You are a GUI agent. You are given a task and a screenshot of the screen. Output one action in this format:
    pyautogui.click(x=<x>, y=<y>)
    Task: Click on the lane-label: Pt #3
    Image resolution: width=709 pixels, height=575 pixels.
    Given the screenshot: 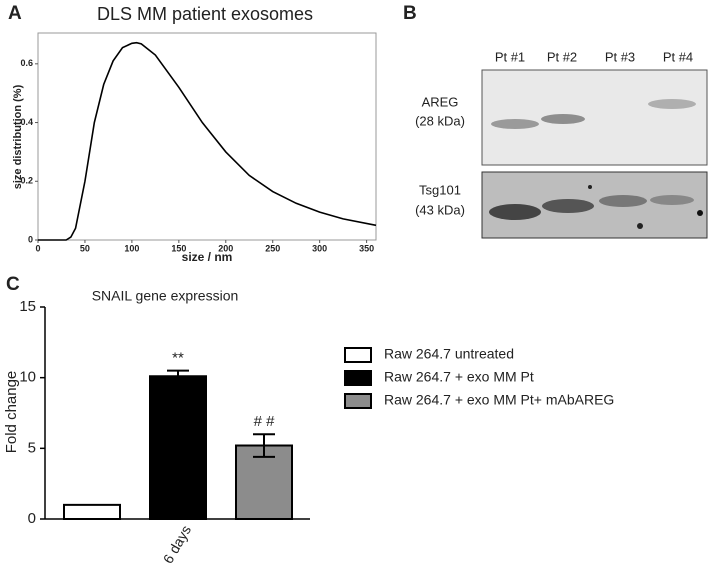 What is the action you would take?
    pyautogui.click(x=620, y=56)
    